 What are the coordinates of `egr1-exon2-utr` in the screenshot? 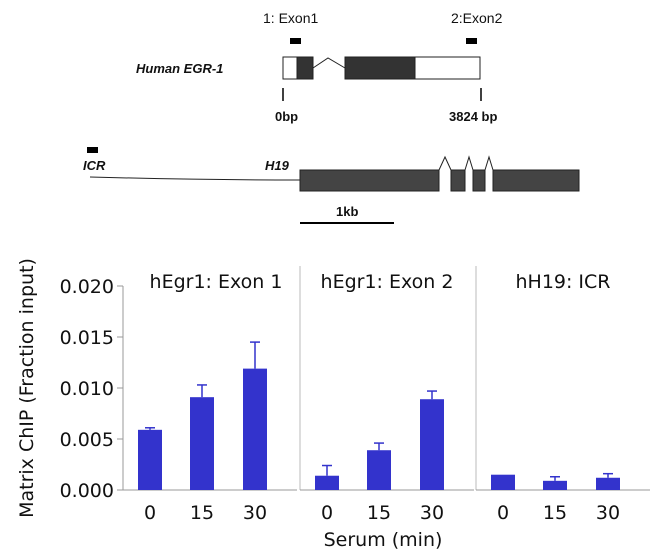 It's located at (447, 68).